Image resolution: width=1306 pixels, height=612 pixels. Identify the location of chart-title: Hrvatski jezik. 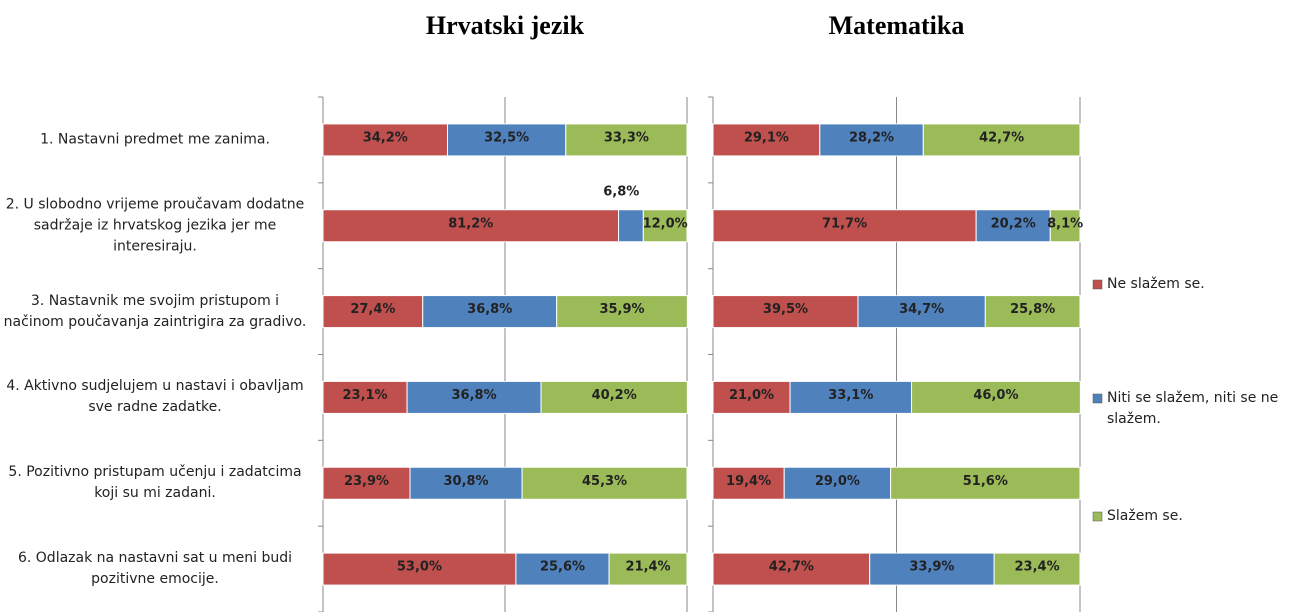
(505, 25).